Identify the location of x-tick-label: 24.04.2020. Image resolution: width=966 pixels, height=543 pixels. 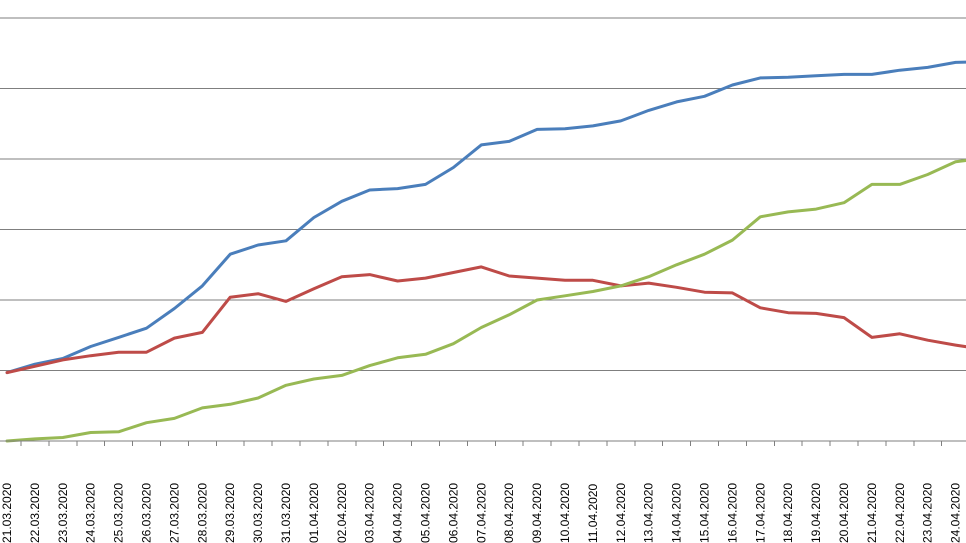
(956, 513).